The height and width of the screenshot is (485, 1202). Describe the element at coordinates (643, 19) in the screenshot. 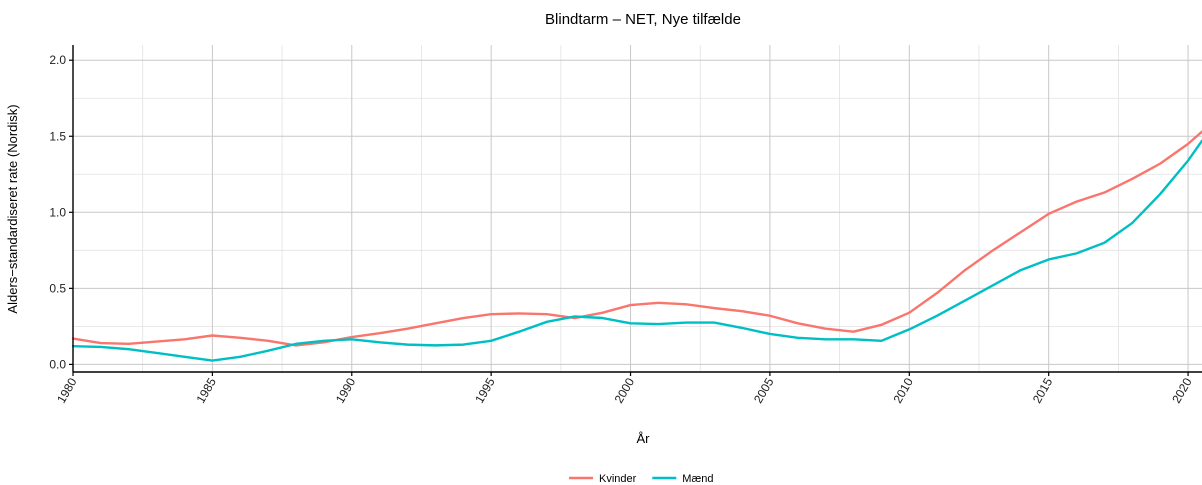

I see `chart-title: Blindtarm – NET, Nye tilfælde` at that location.